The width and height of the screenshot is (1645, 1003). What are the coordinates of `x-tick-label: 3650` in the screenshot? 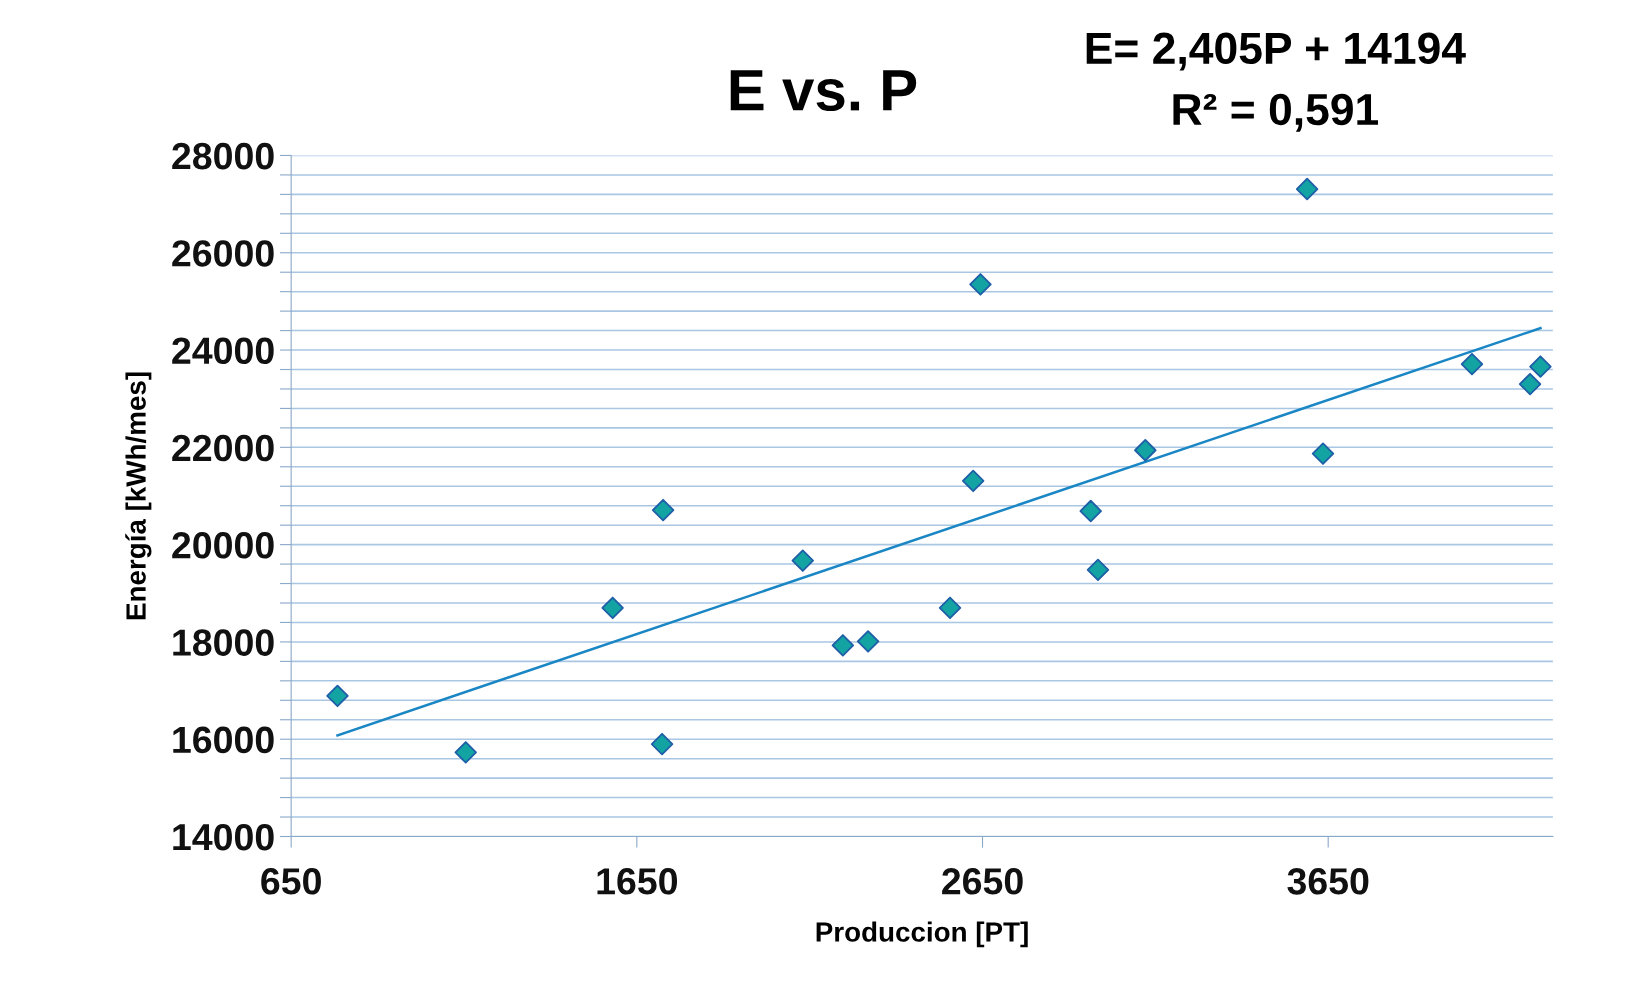 It's located at (1328, 881).